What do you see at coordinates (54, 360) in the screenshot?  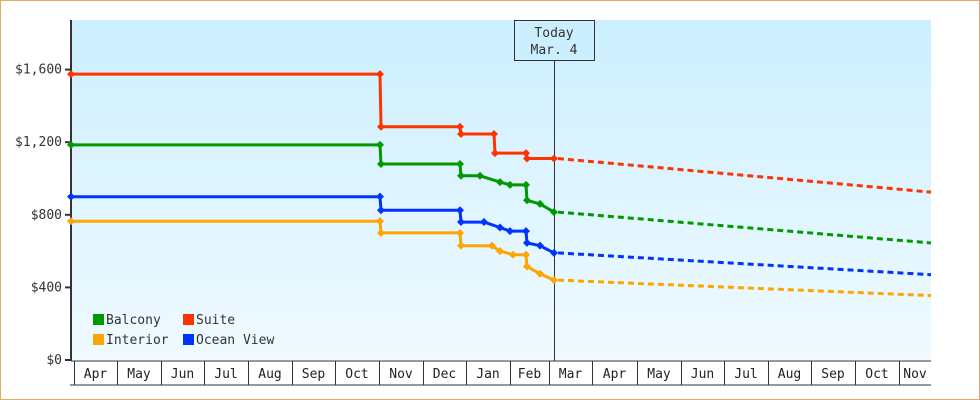 I see `y-tick-label: $0` at bounding box center [54, 360].